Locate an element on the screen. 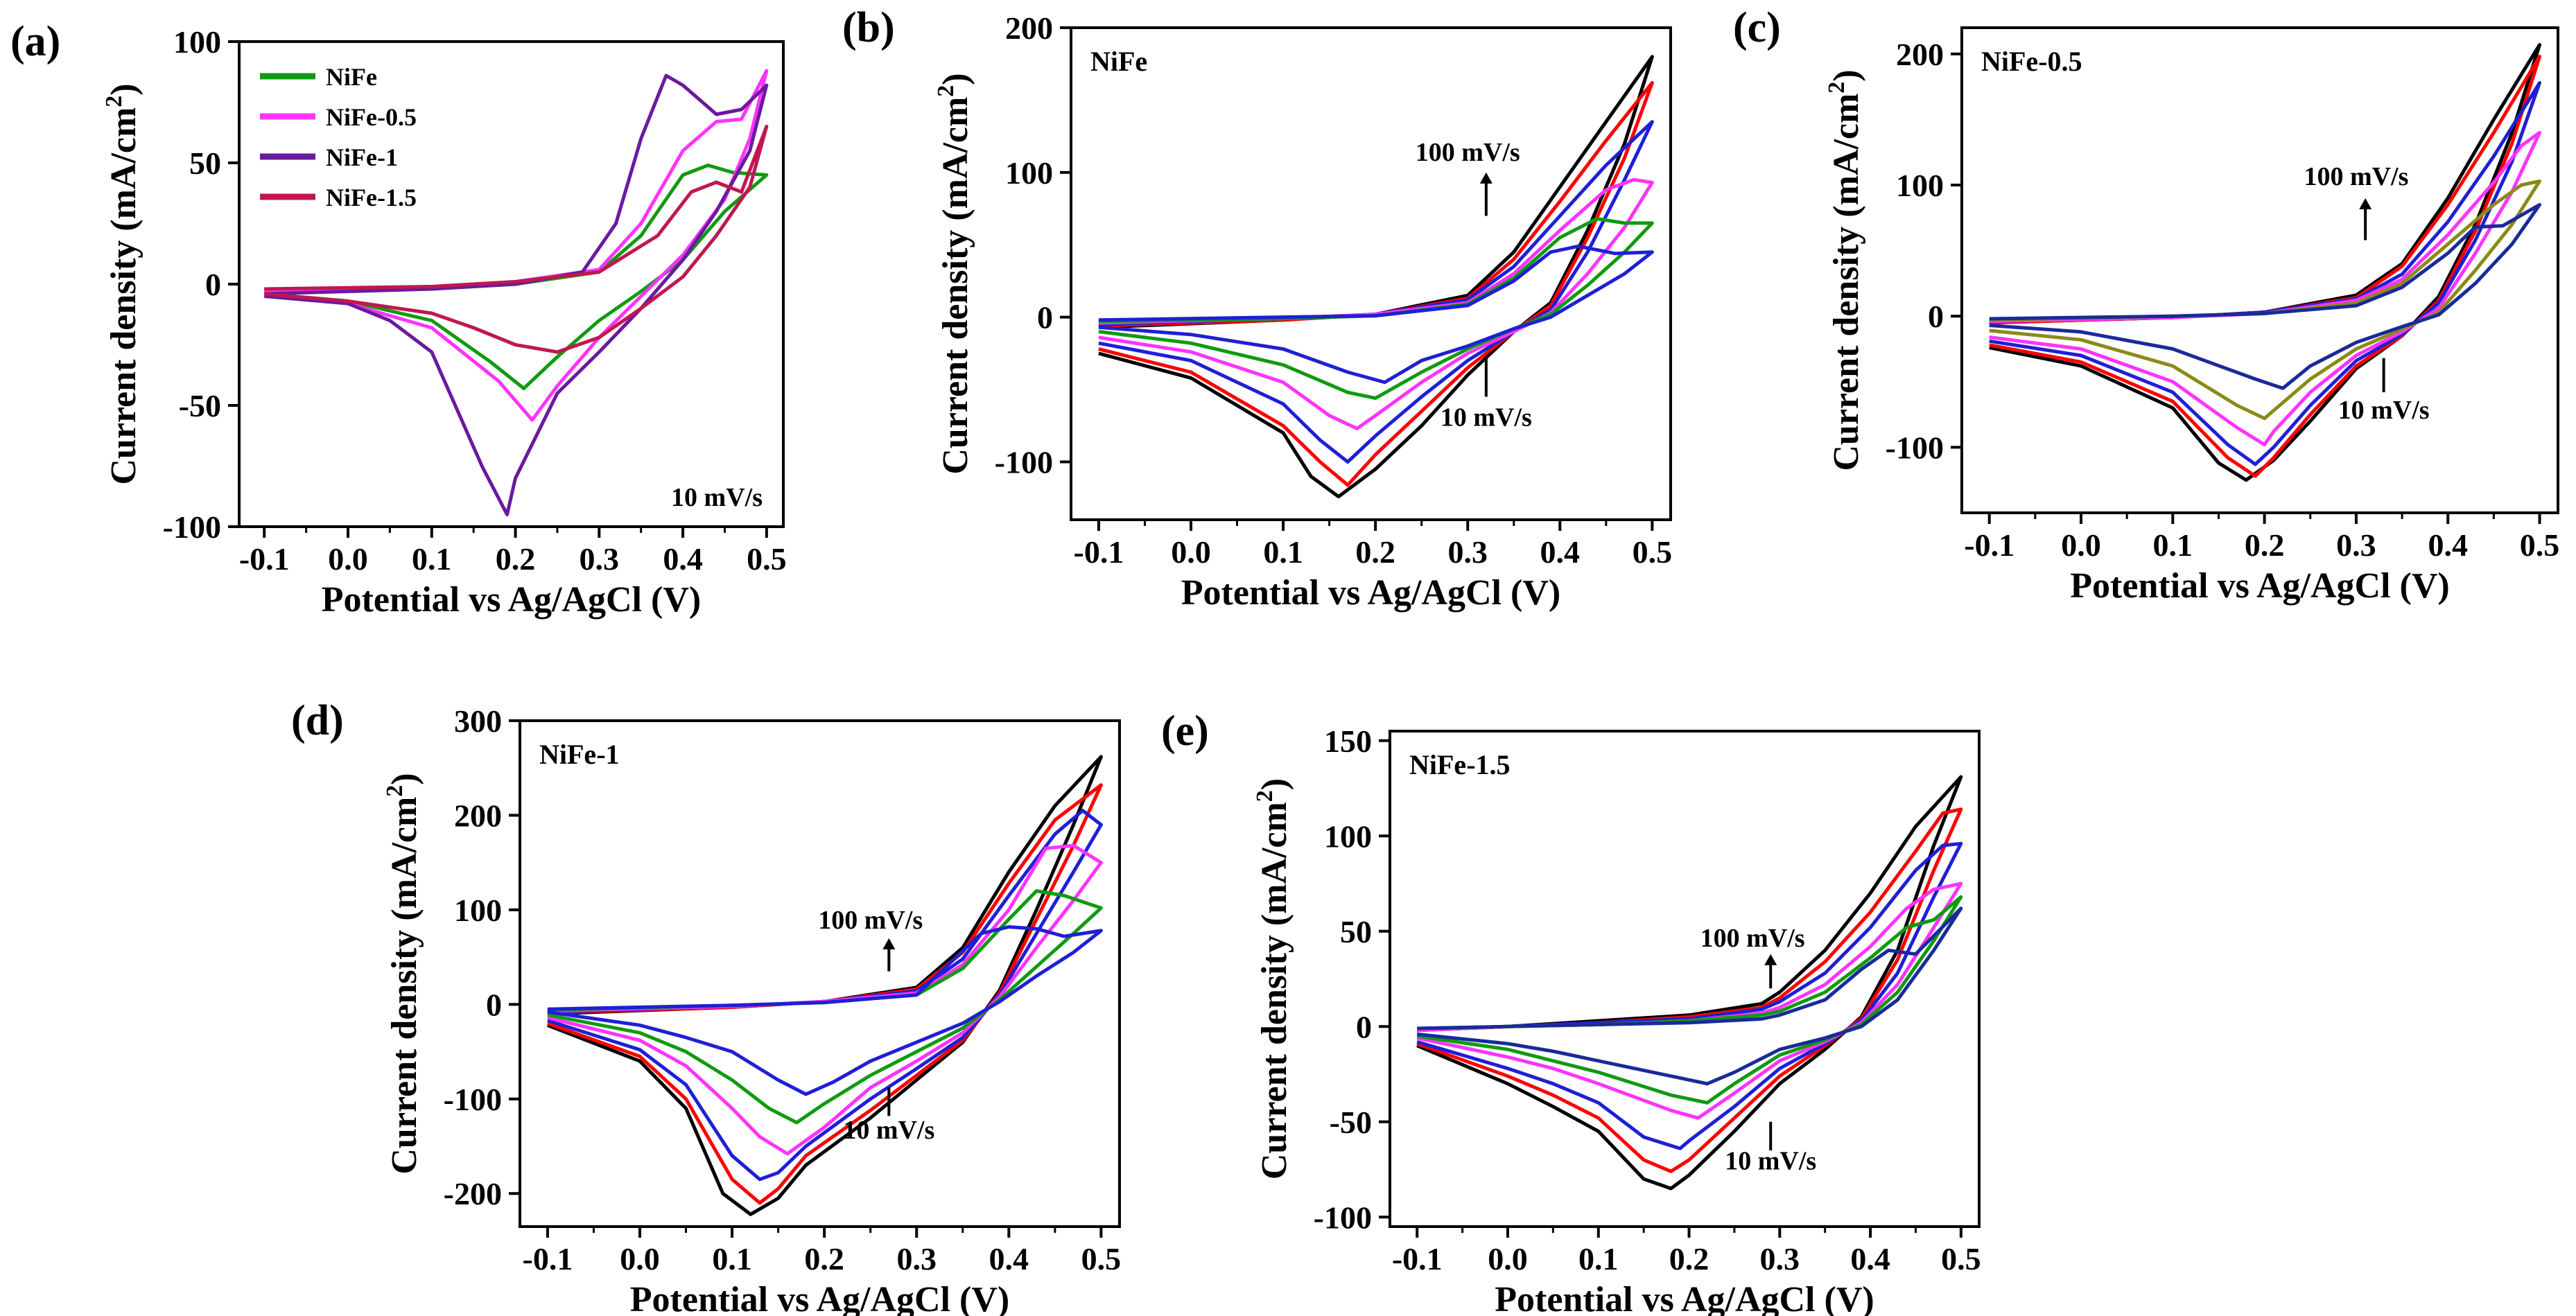 The image size is (2576, 1316). plot-frame is located at coordinates (1685, 979).